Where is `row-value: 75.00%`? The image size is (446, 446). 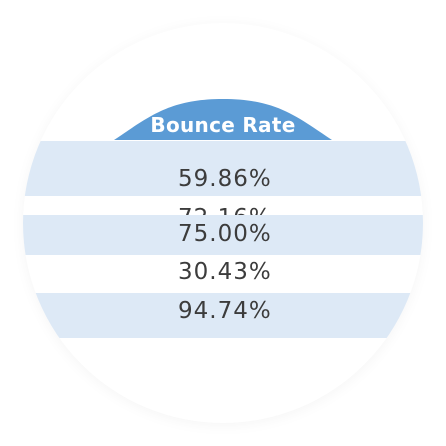 row-value: 75.00% is located at coordinates (225, 234).